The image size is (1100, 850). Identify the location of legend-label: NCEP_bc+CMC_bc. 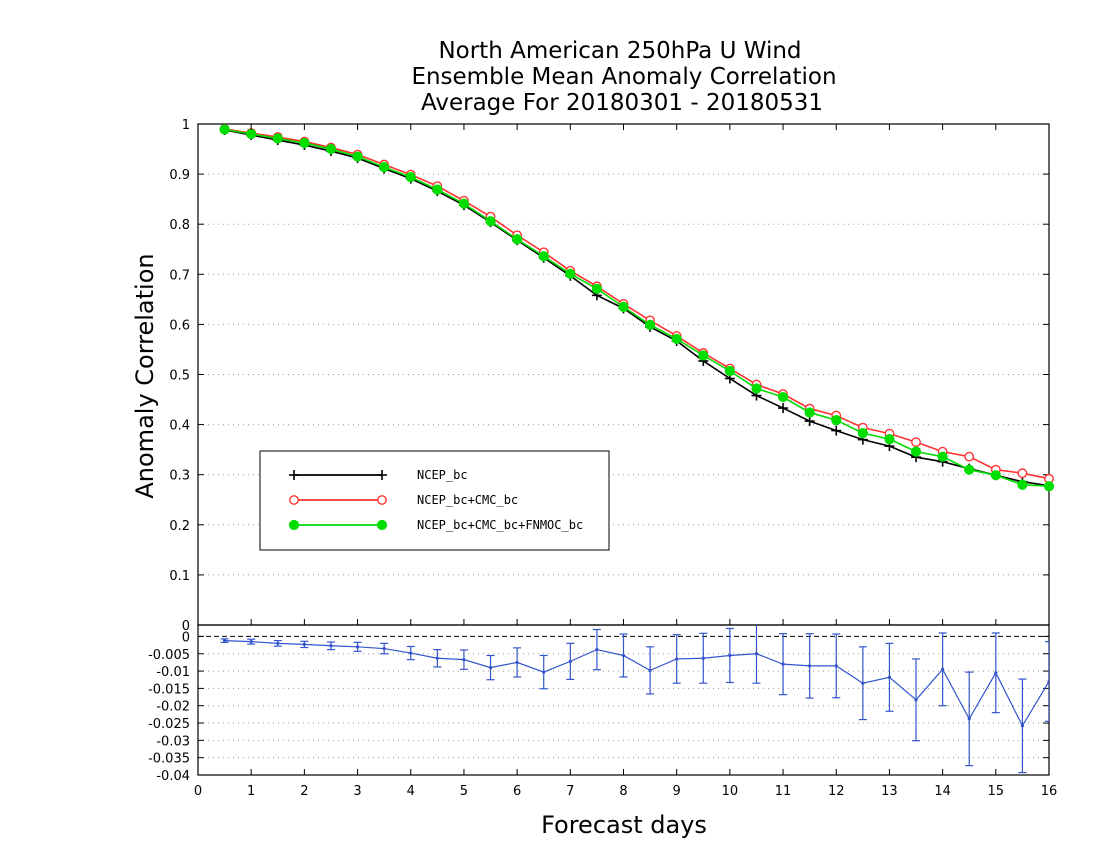
(467, 500).